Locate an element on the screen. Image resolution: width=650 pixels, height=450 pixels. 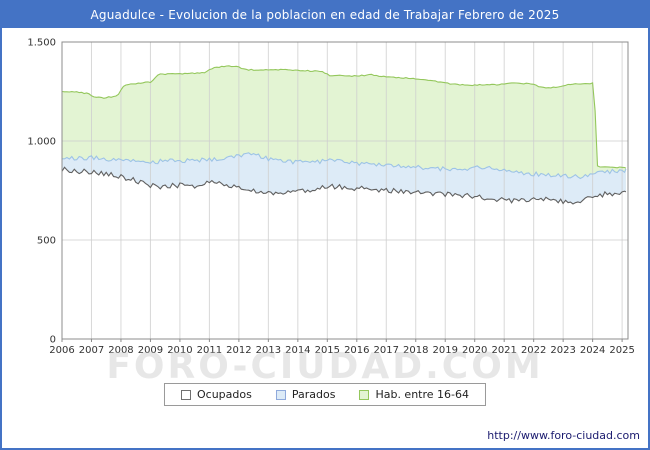
svg-text: 2012 is located at coordinates (238, 350).